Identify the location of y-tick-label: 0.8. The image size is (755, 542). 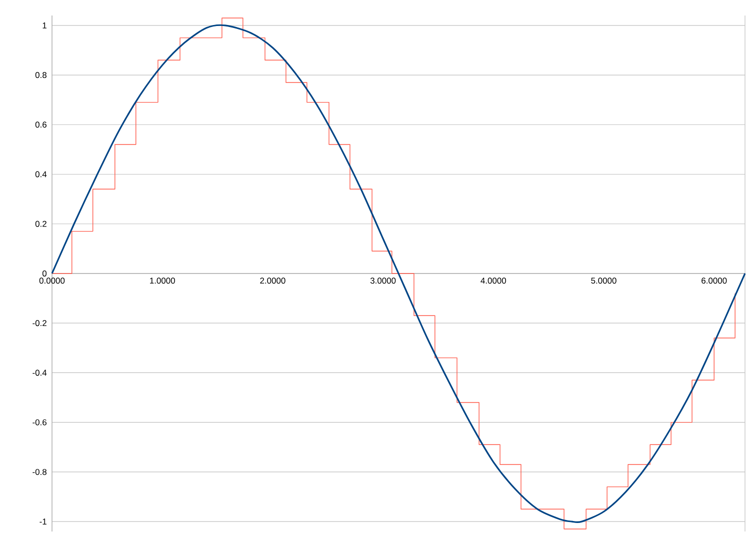
(40, 75).